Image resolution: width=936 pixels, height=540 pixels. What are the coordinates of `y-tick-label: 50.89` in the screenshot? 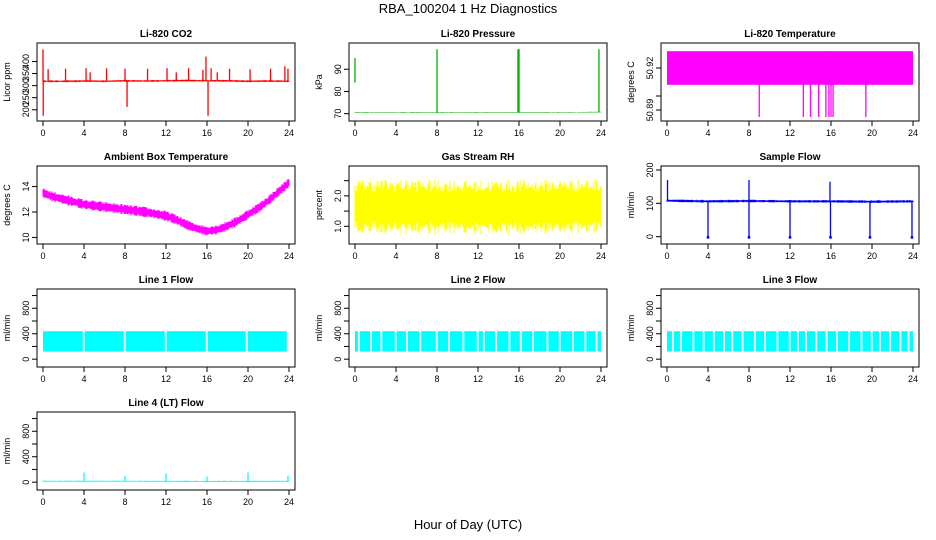 It's located at (650, 110).